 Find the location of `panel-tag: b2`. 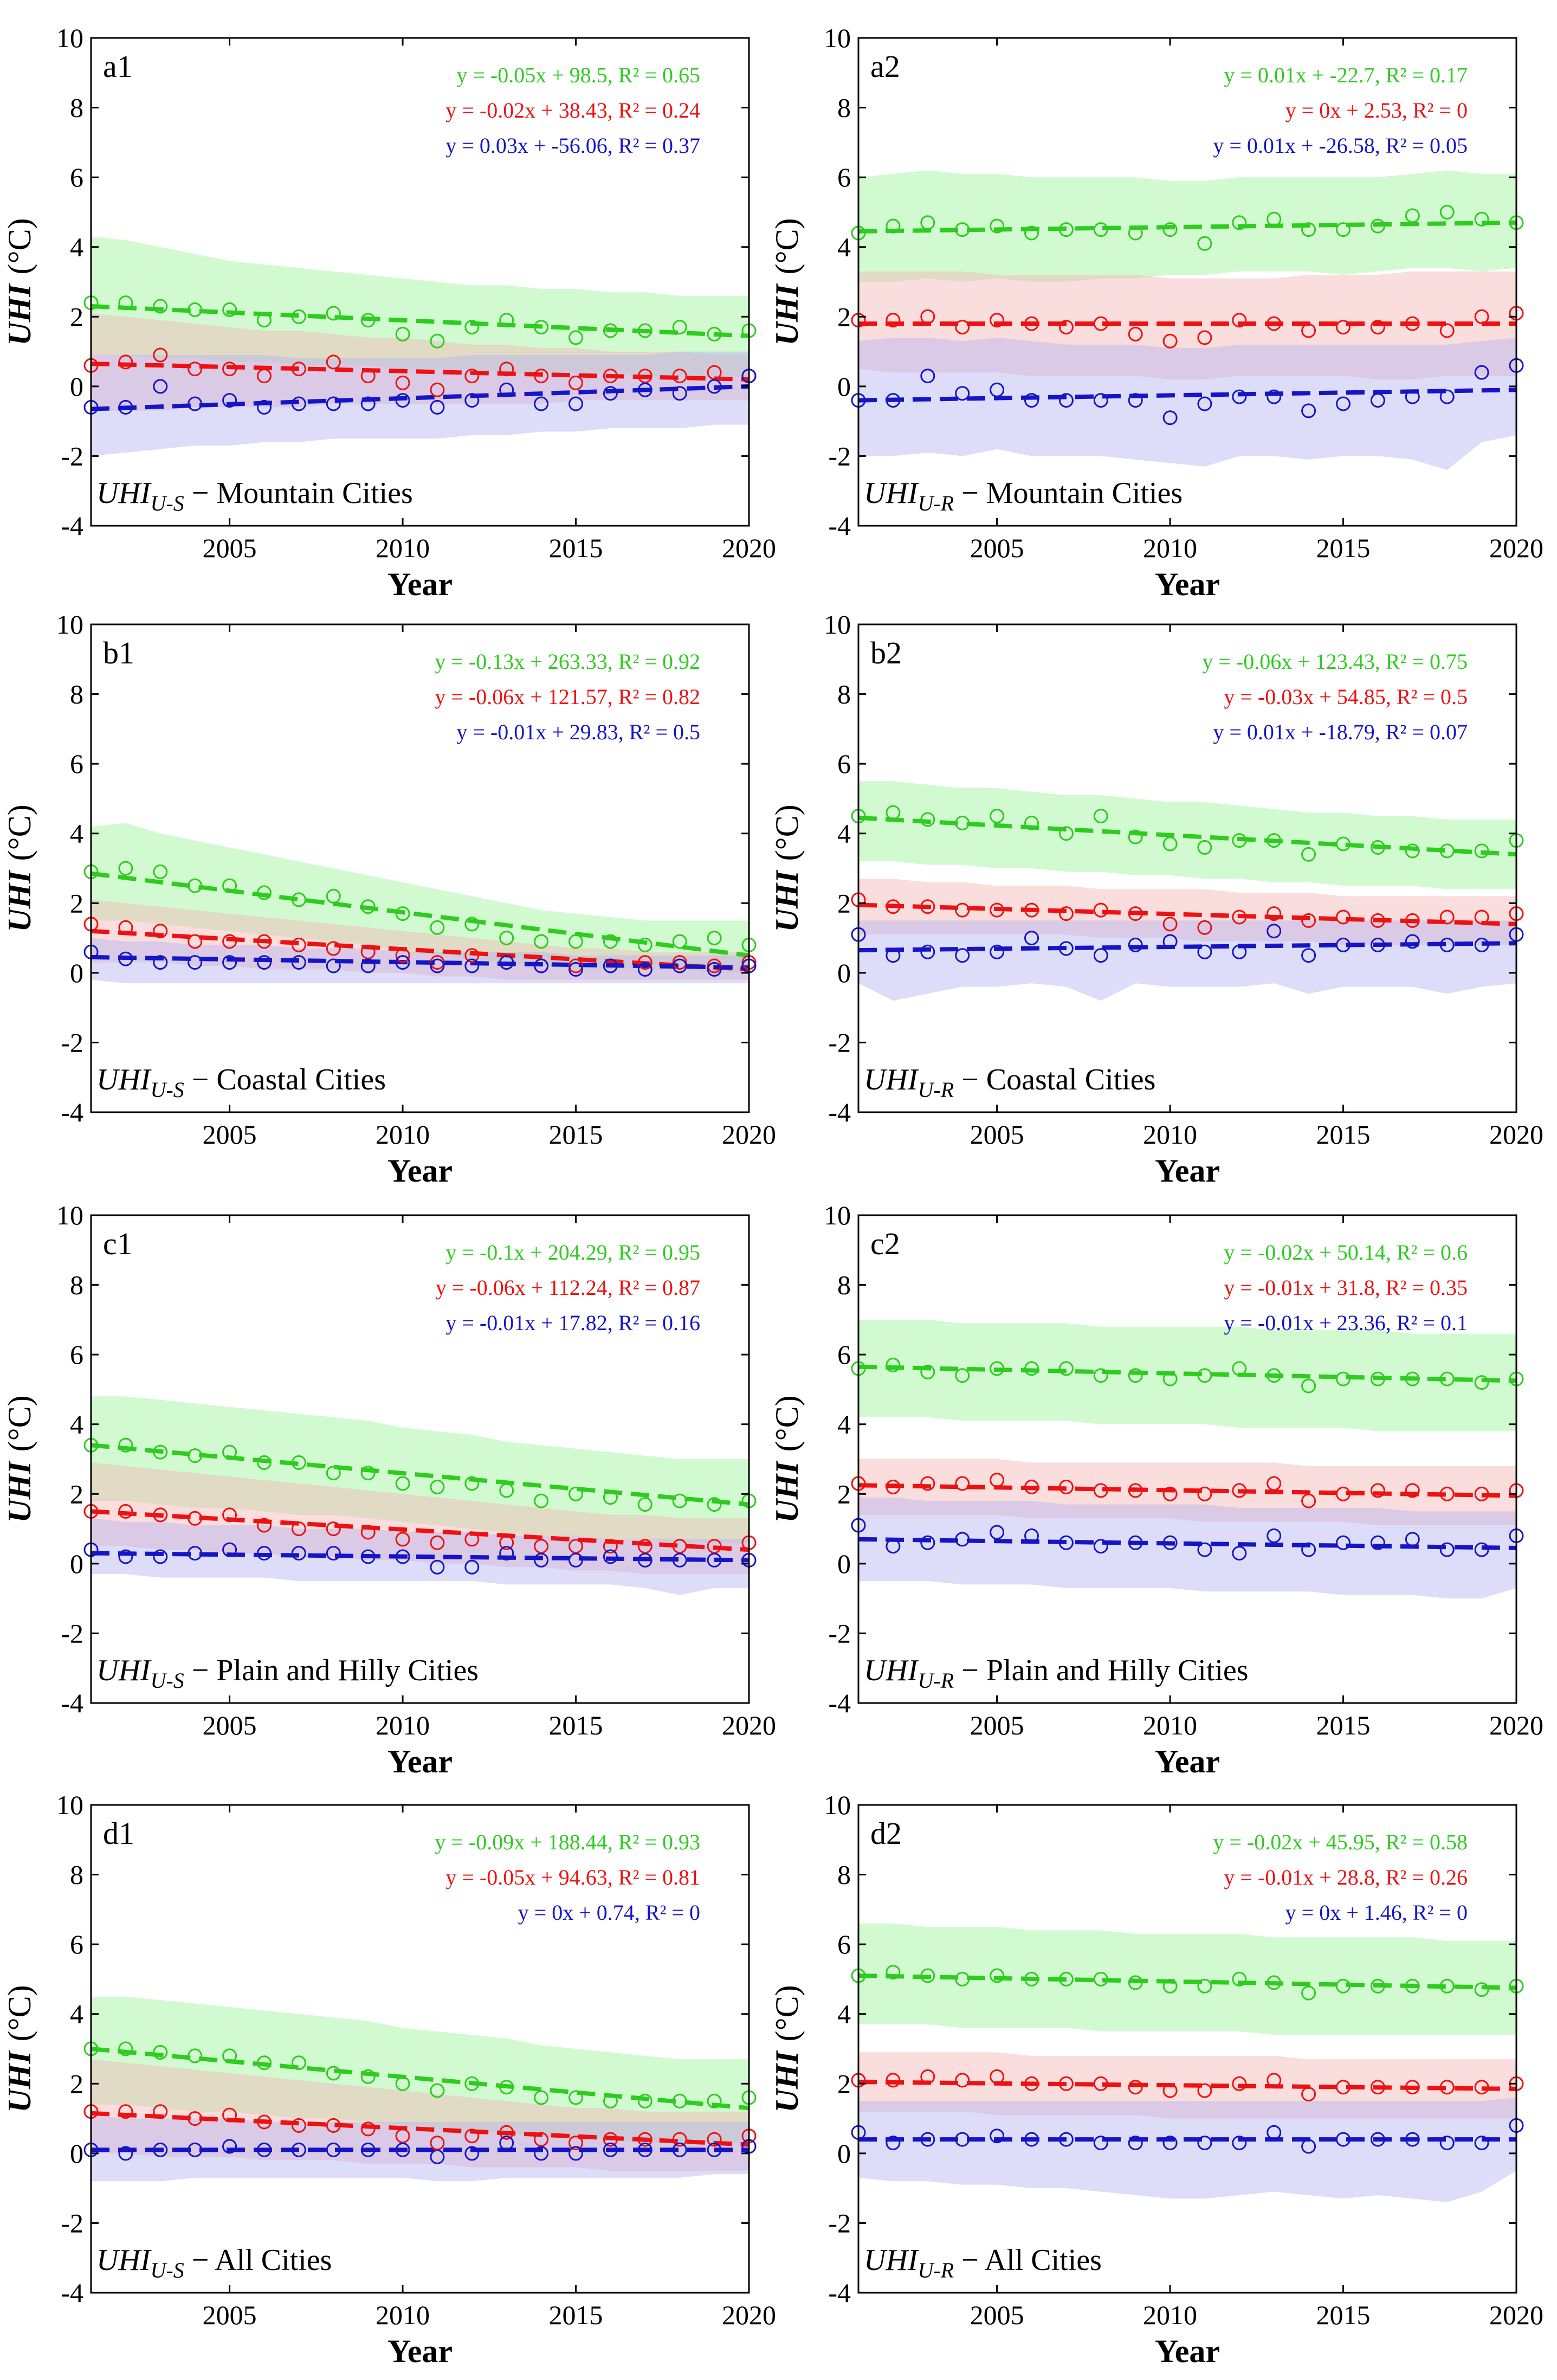

panel-tag: b2 is located at coordinates (886, 653).